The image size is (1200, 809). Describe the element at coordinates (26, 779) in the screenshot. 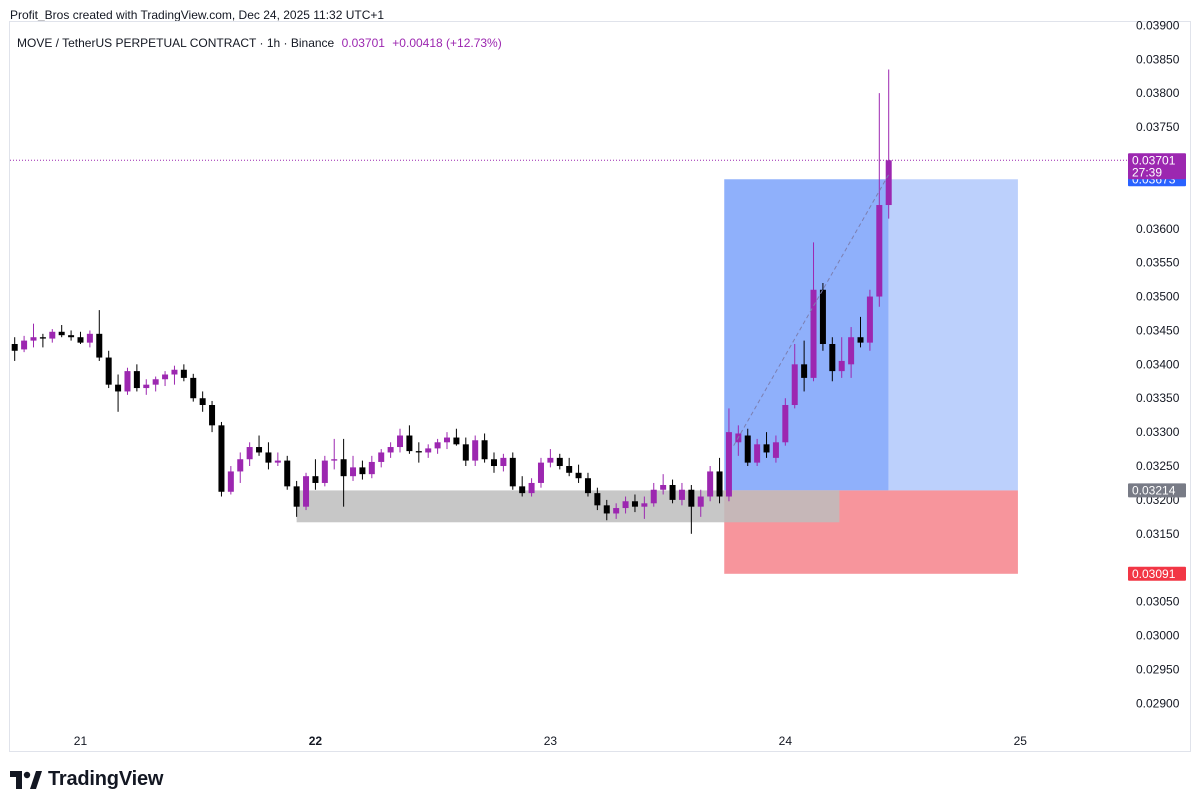

I see `tradingview-logo-icon` at that location.